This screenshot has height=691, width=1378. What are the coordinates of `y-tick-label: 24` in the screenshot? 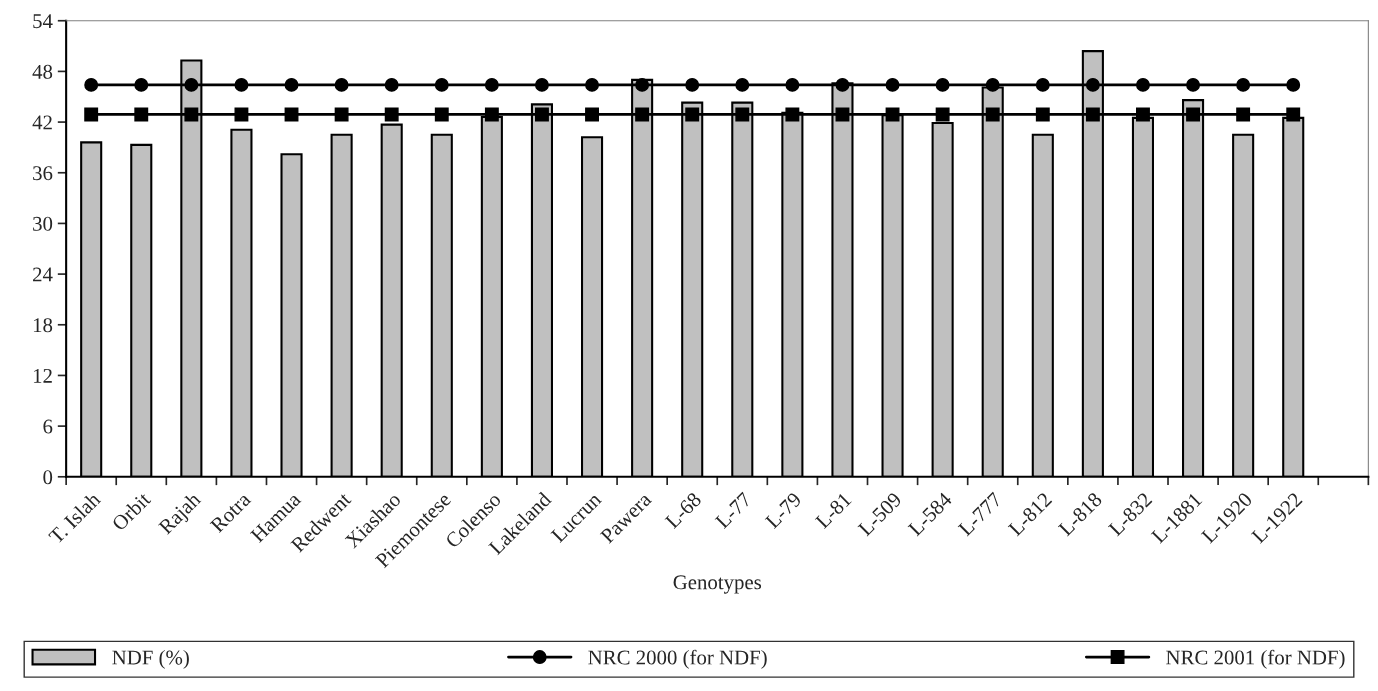 It's located at (43, 274).